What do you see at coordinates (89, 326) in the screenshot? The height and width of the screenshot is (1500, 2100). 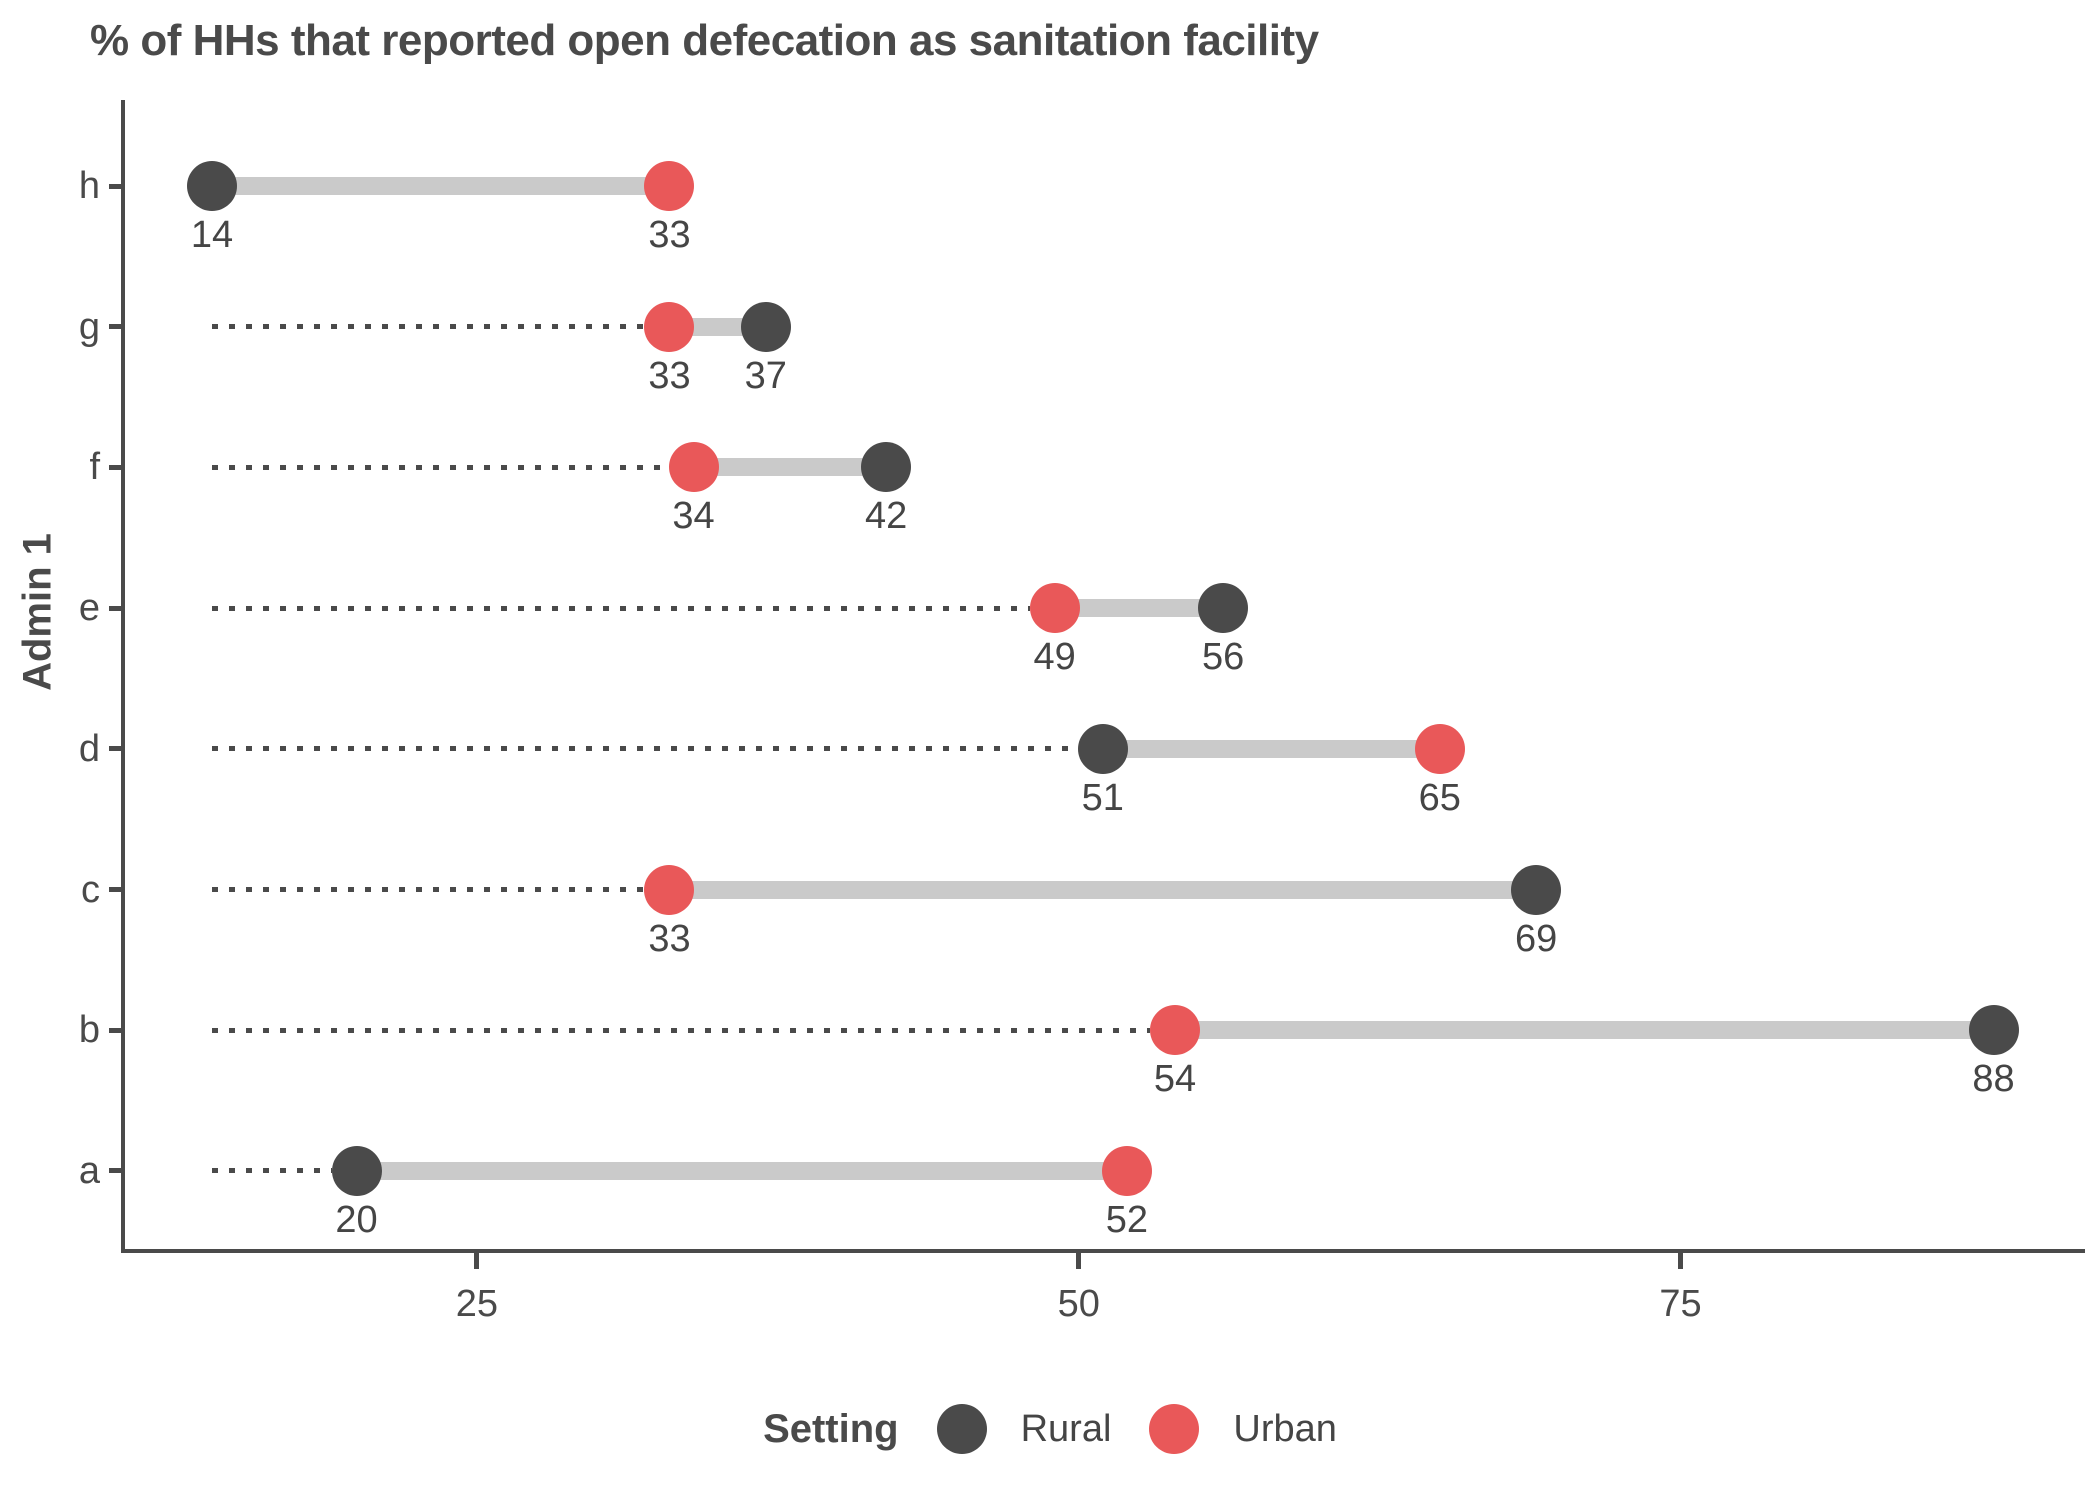 I see `category-label: g` at bounding box center [89, 326].